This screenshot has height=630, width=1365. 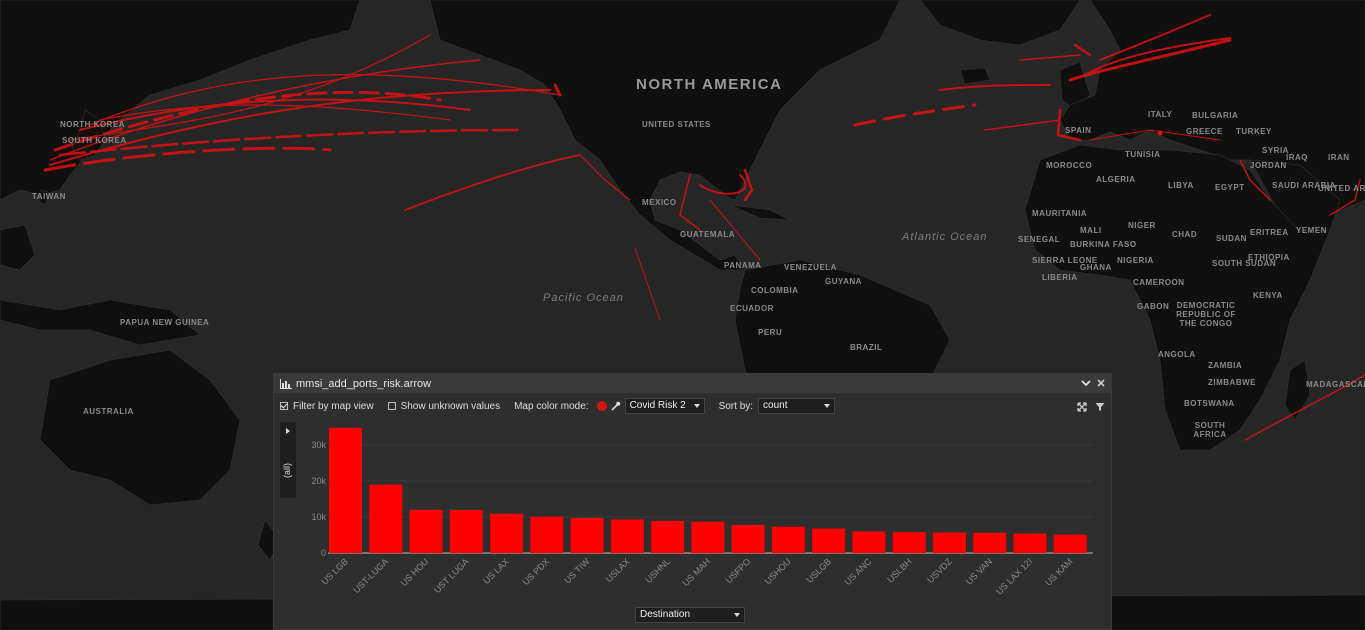 I want to click on color-swatch-icon, so click(x=601, y=406).